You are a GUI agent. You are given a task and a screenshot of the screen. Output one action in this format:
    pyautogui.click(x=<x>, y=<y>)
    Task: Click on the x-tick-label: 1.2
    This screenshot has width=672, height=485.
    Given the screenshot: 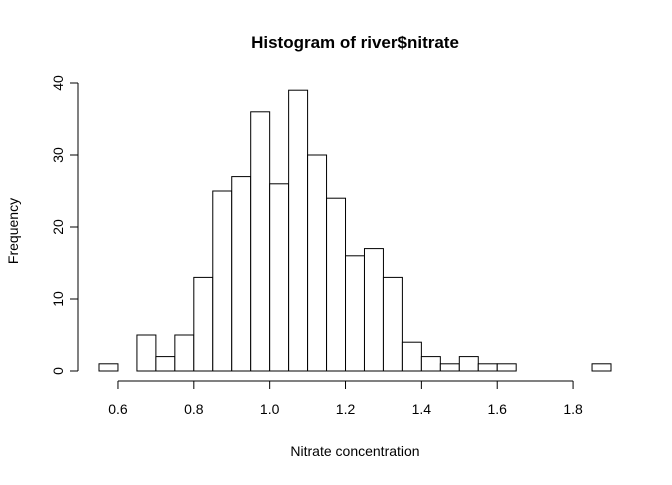 What is the action you would take?
    pyautogui.click(x=346, y=409)
    